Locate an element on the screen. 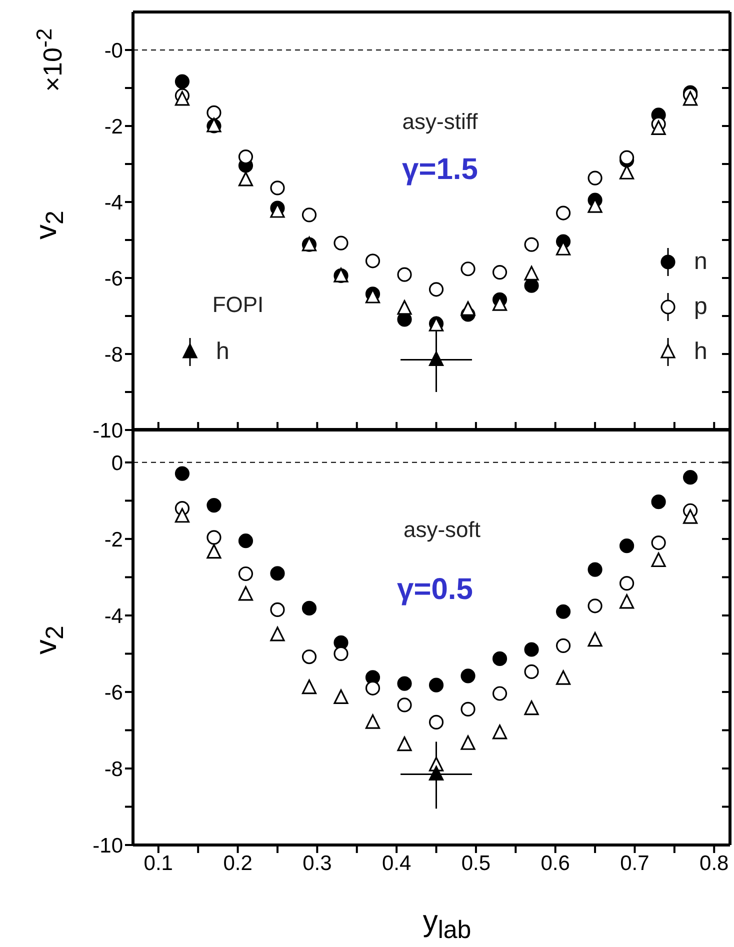 The height and width of the screenshot is (947, 734). legend-label: p is located at coordinates (701, 307).